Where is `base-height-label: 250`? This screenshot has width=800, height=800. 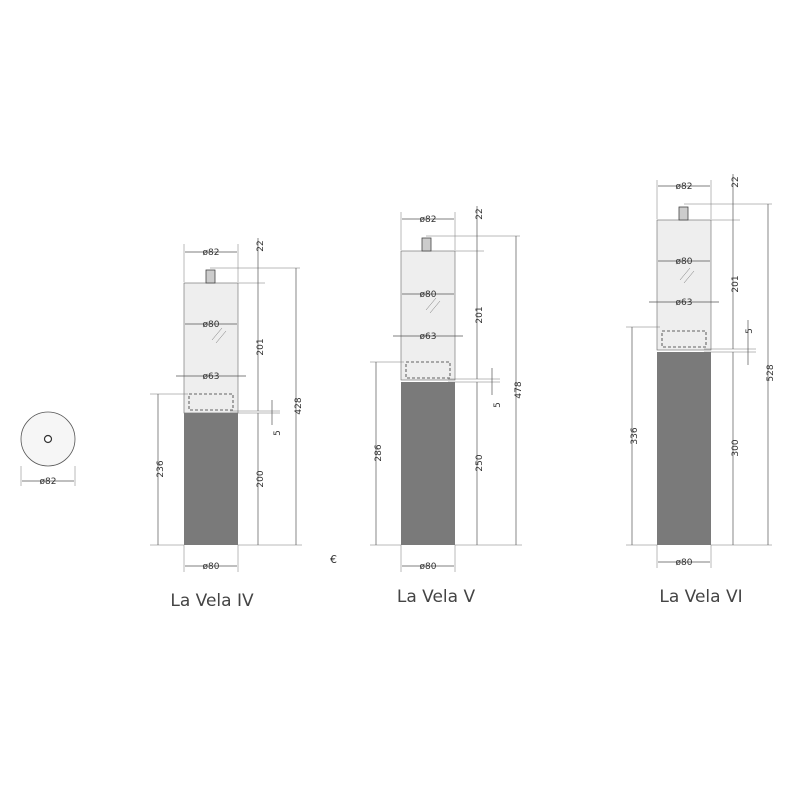
base-height-label: 250 is located at coordinates (480, 462).